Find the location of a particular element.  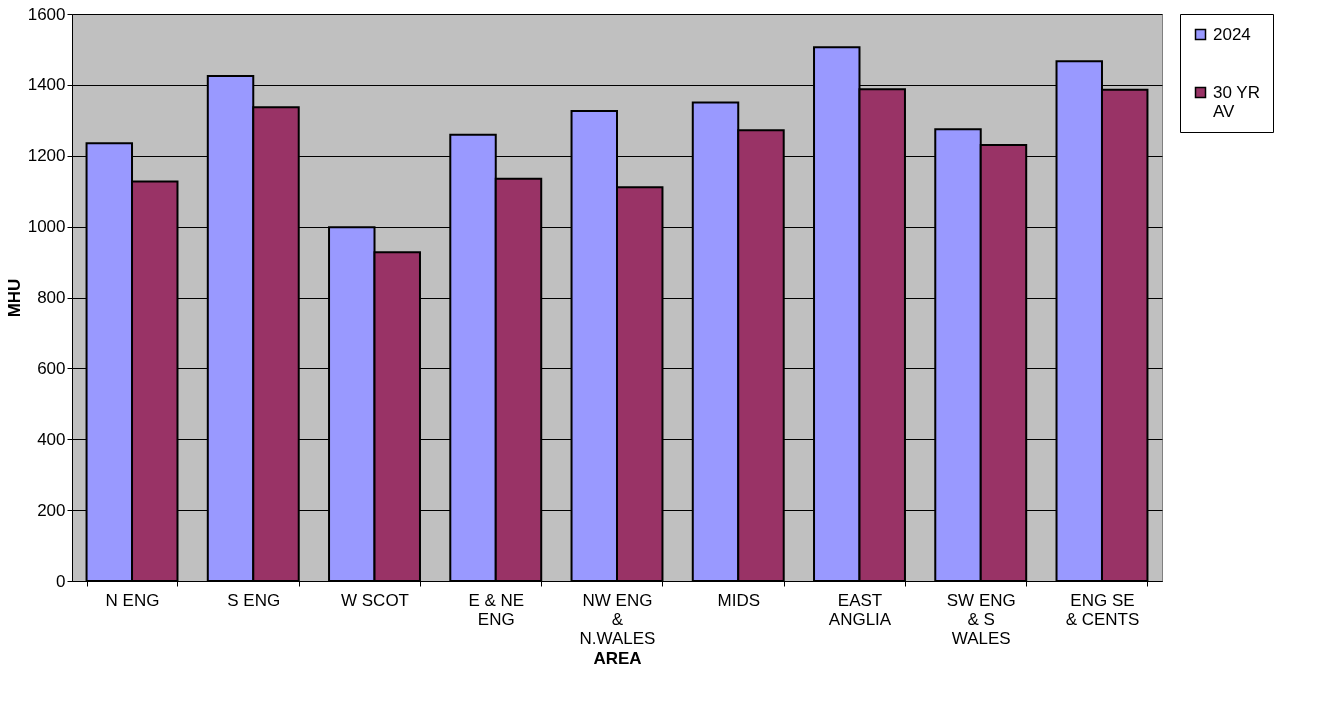

y-tick-label: 400 is located at coordinates (51, 439).